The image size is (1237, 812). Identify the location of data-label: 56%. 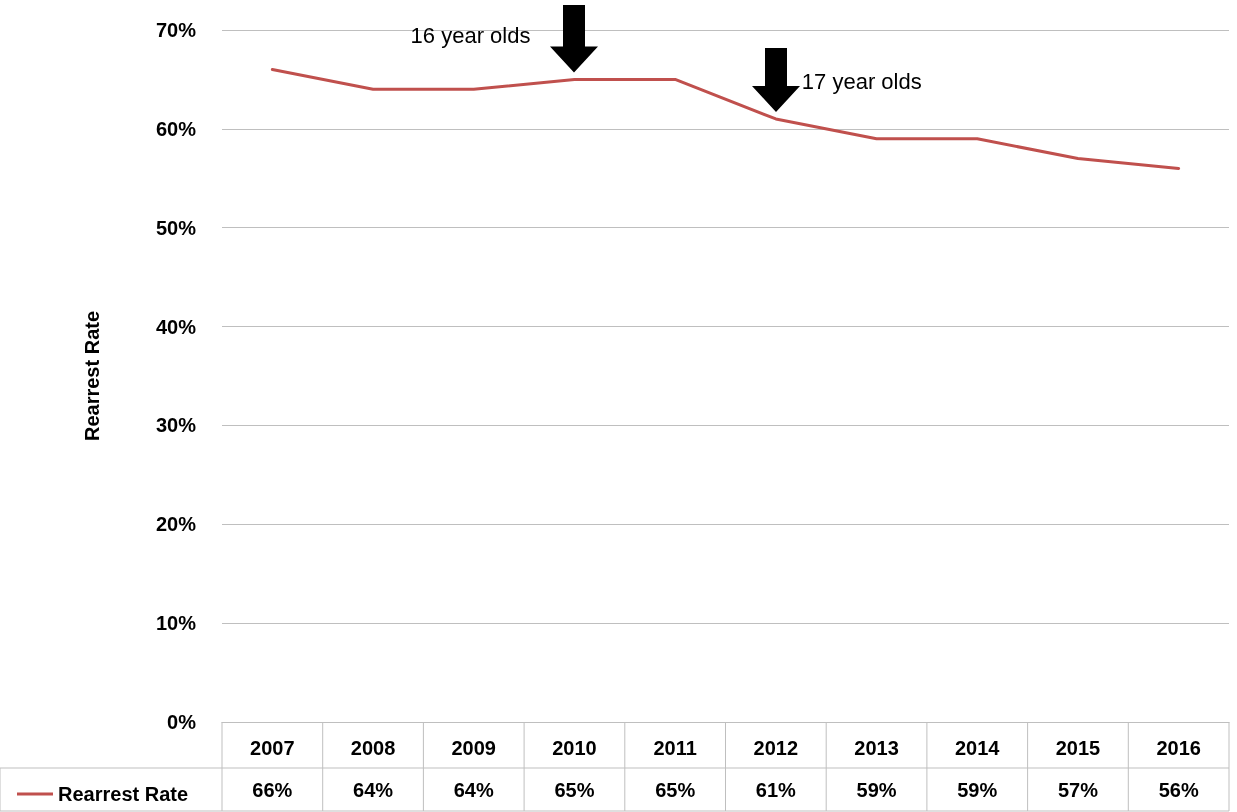
(1178, 789).